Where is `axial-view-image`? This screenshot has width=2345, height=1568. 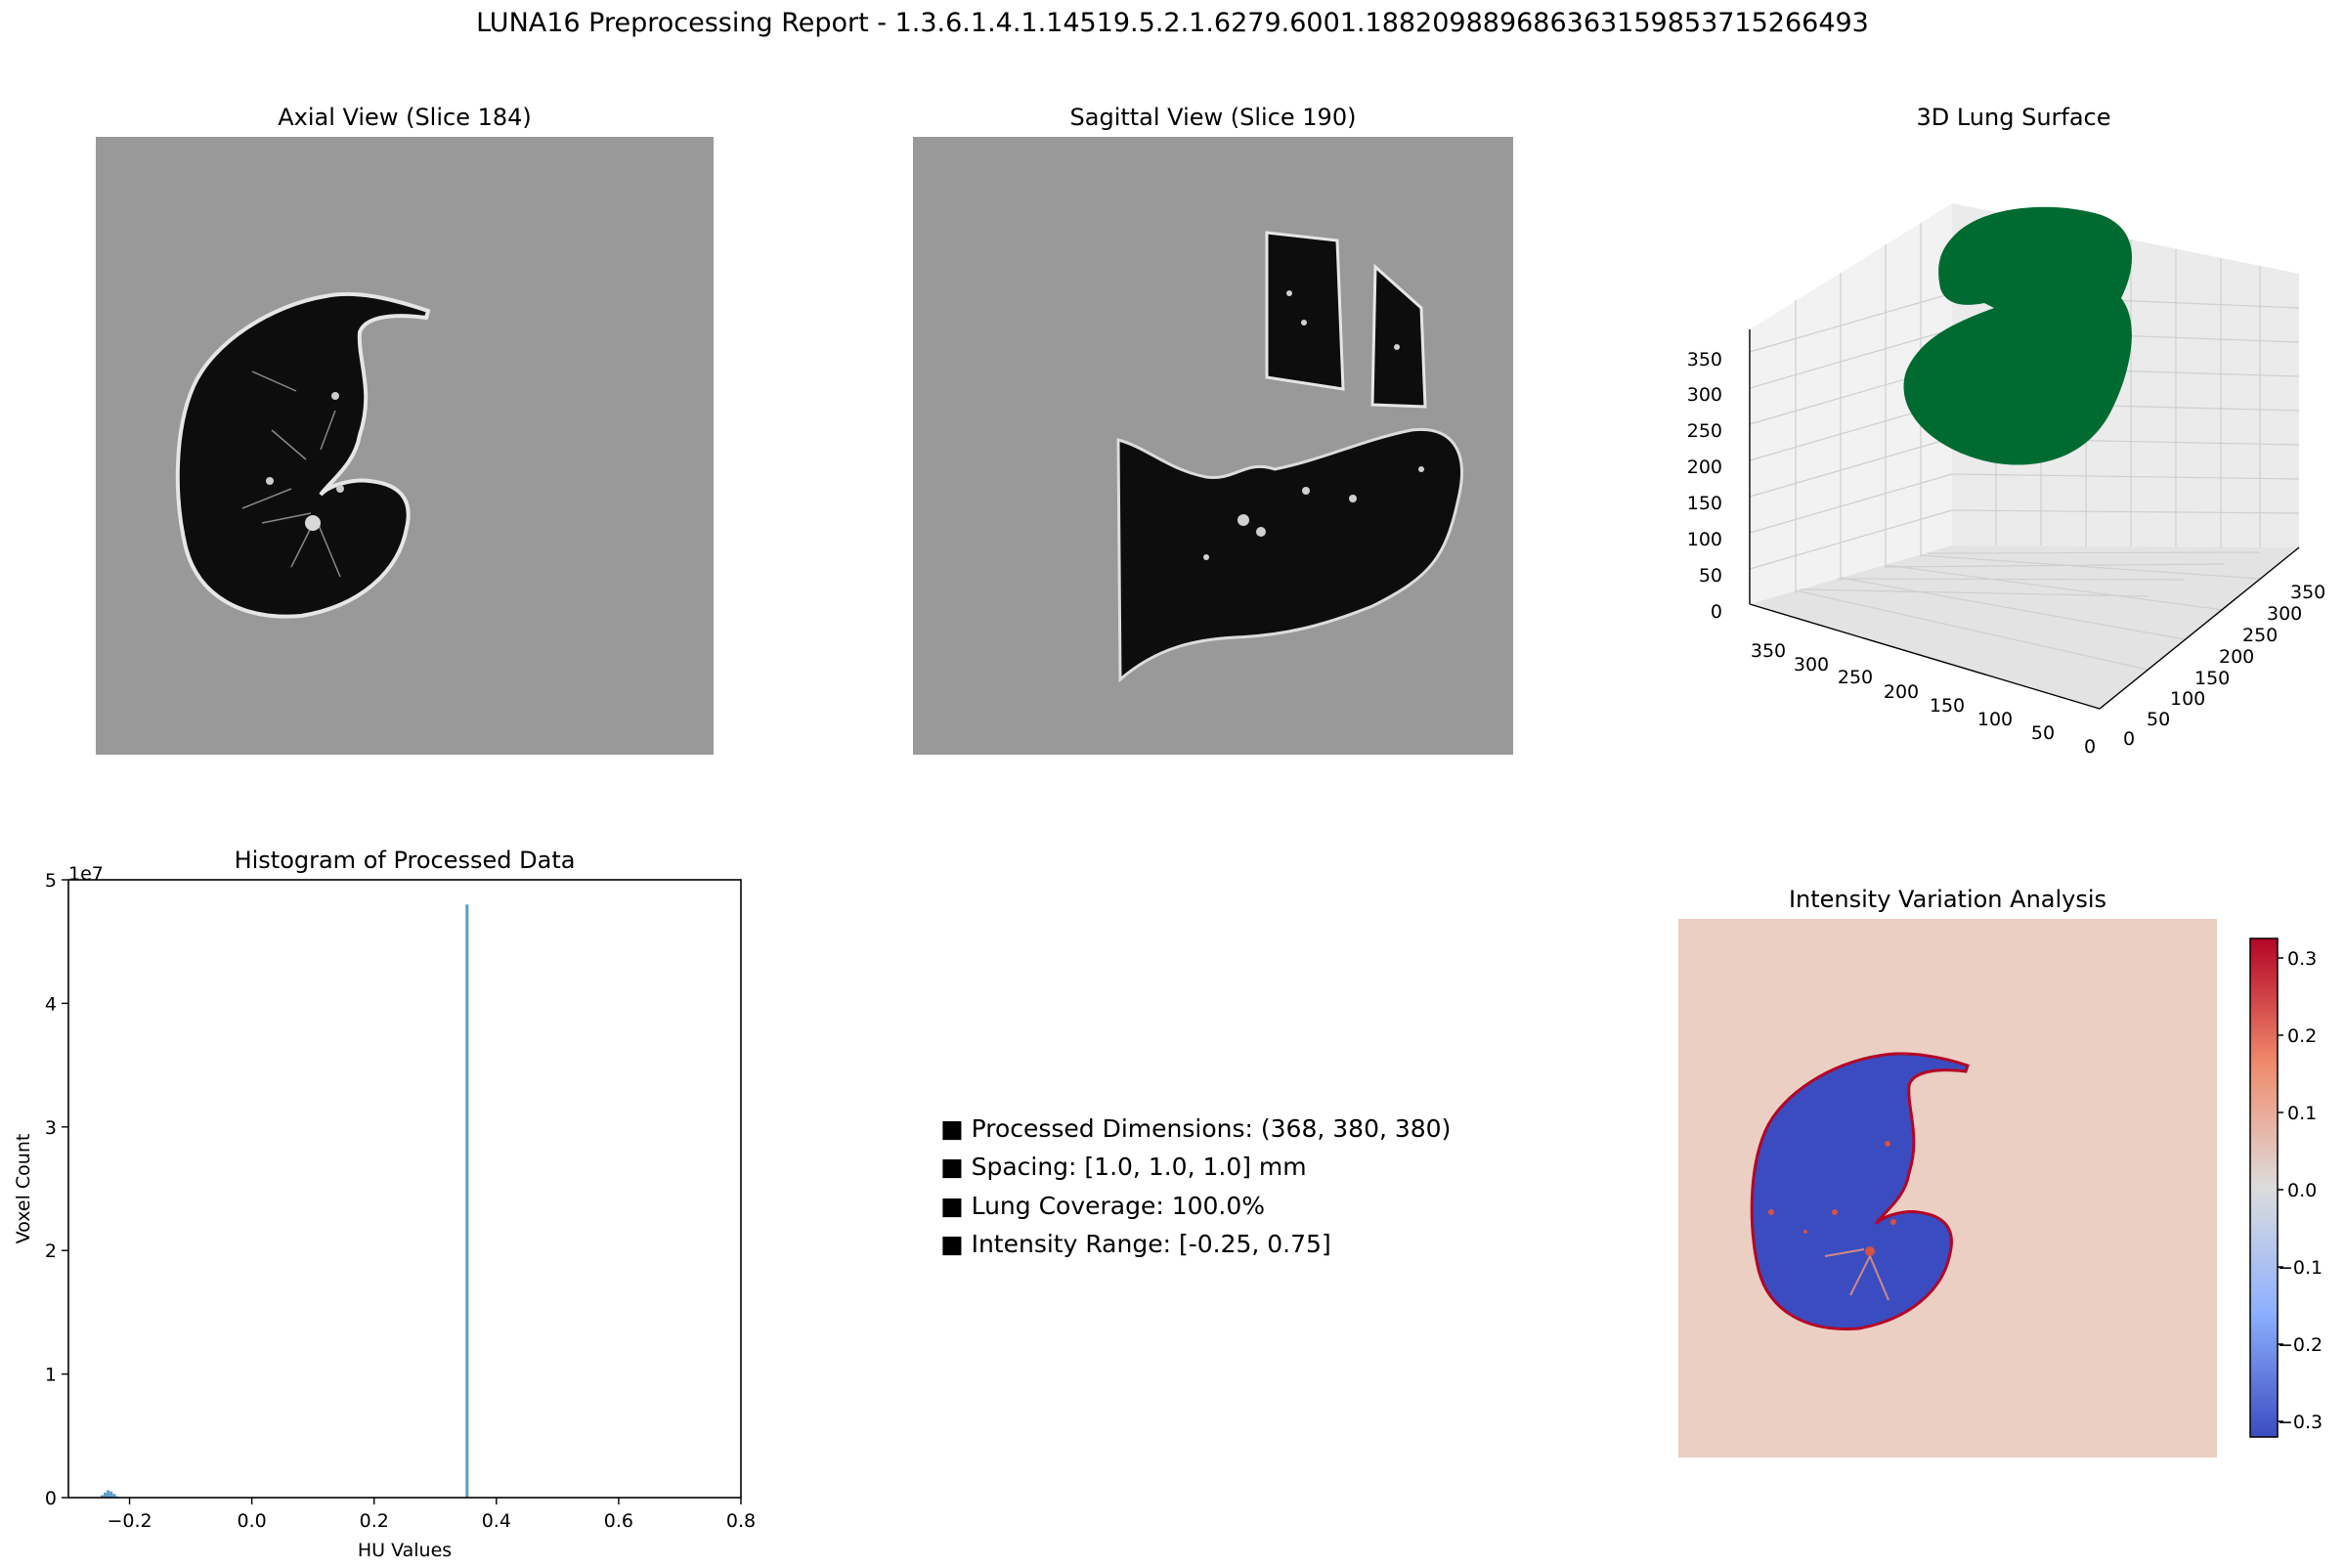
axial-view-image is located at coordinates (405, 446).